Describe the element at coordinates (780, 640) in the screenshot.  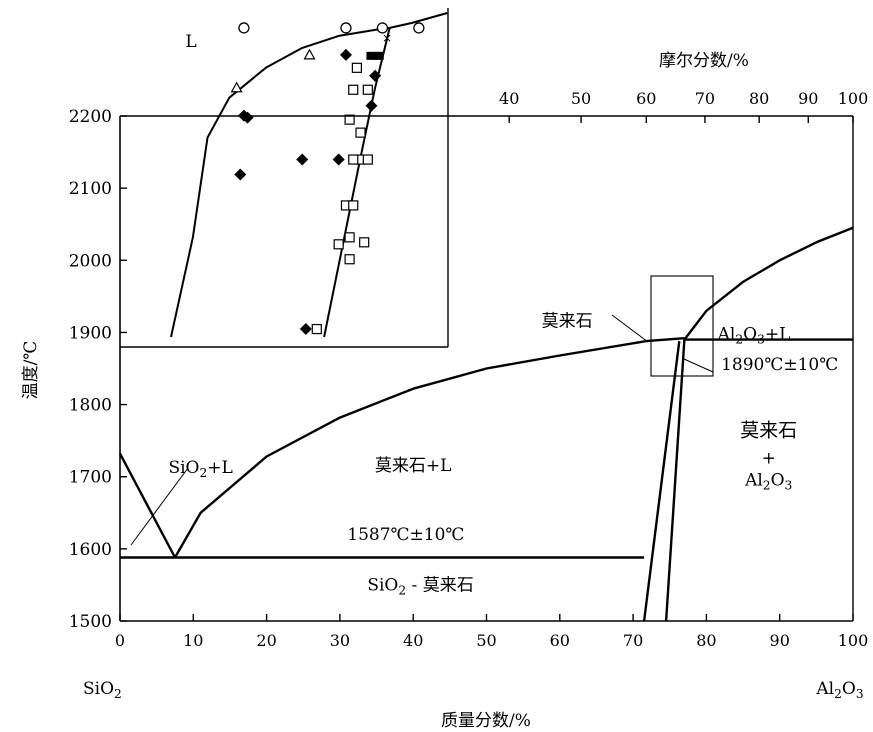
I see `x-tick-label: 90` at that location.